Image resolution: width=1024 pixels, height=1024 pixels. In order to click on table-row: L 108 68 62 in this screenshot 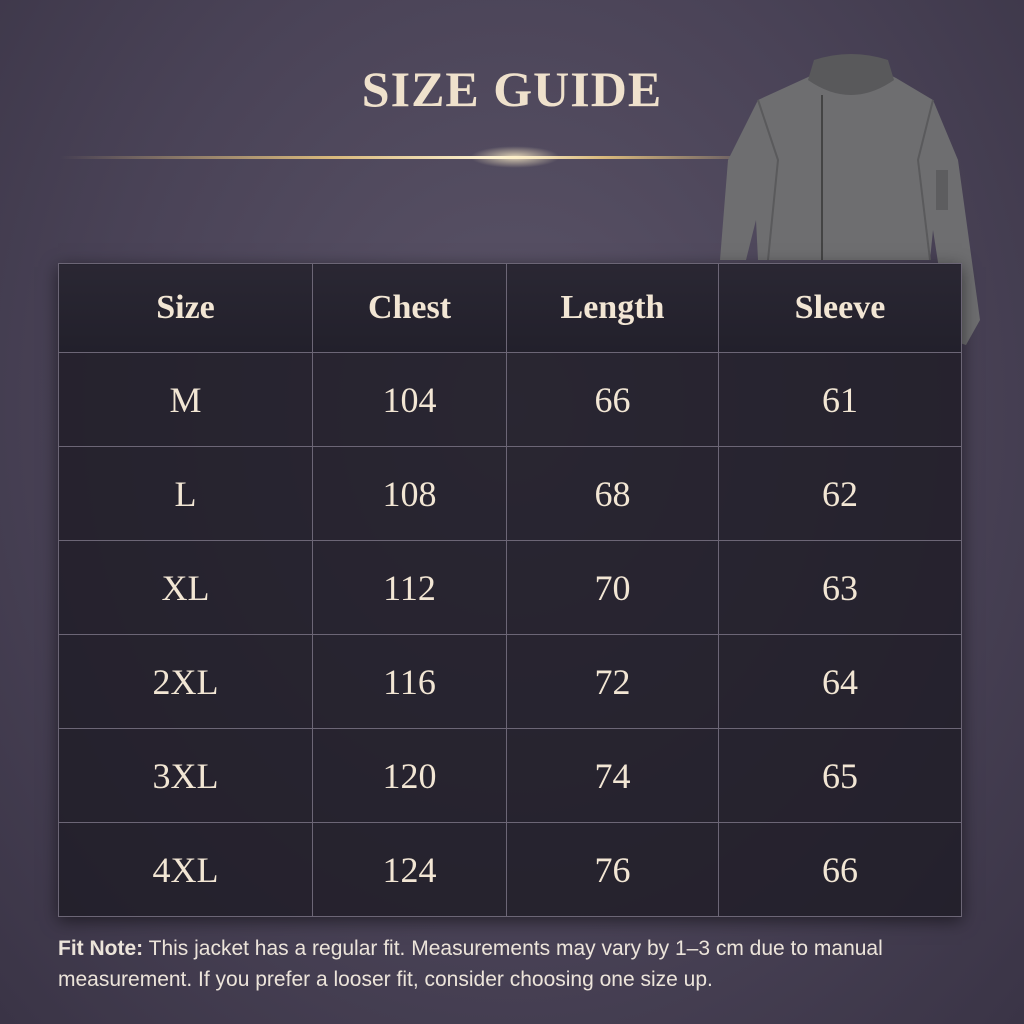, I will do `click(510, 493)`.